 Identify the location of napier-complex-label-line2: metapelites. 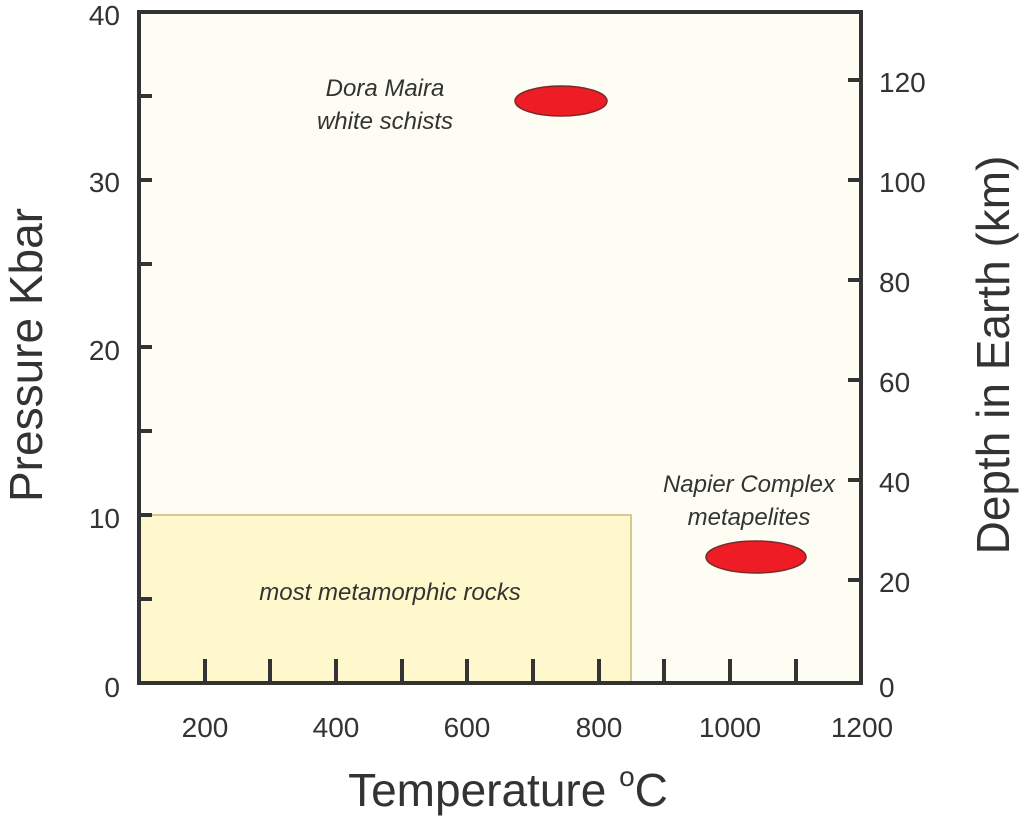
(749, 517).